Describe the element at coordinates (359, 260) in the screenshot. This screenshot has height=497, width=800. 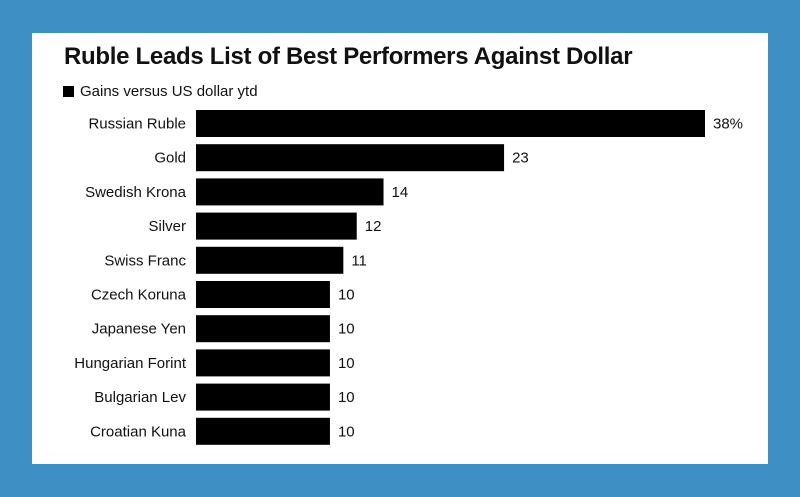
I see `value-label: 11` at that location.